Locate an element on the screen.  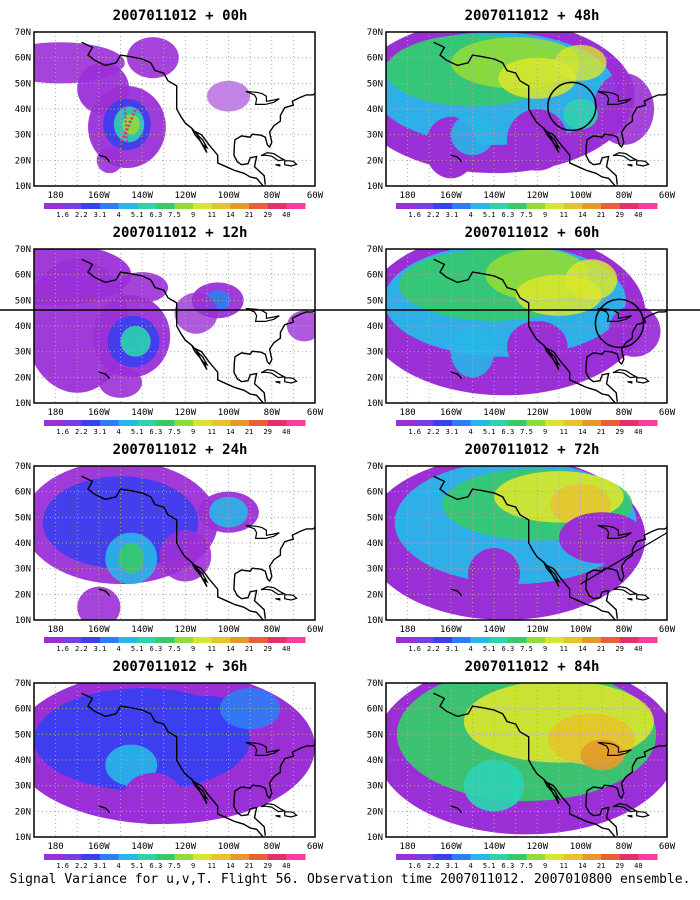
panel-title-60h: 2007011012 + 60h is located at coordinates (532, 233).